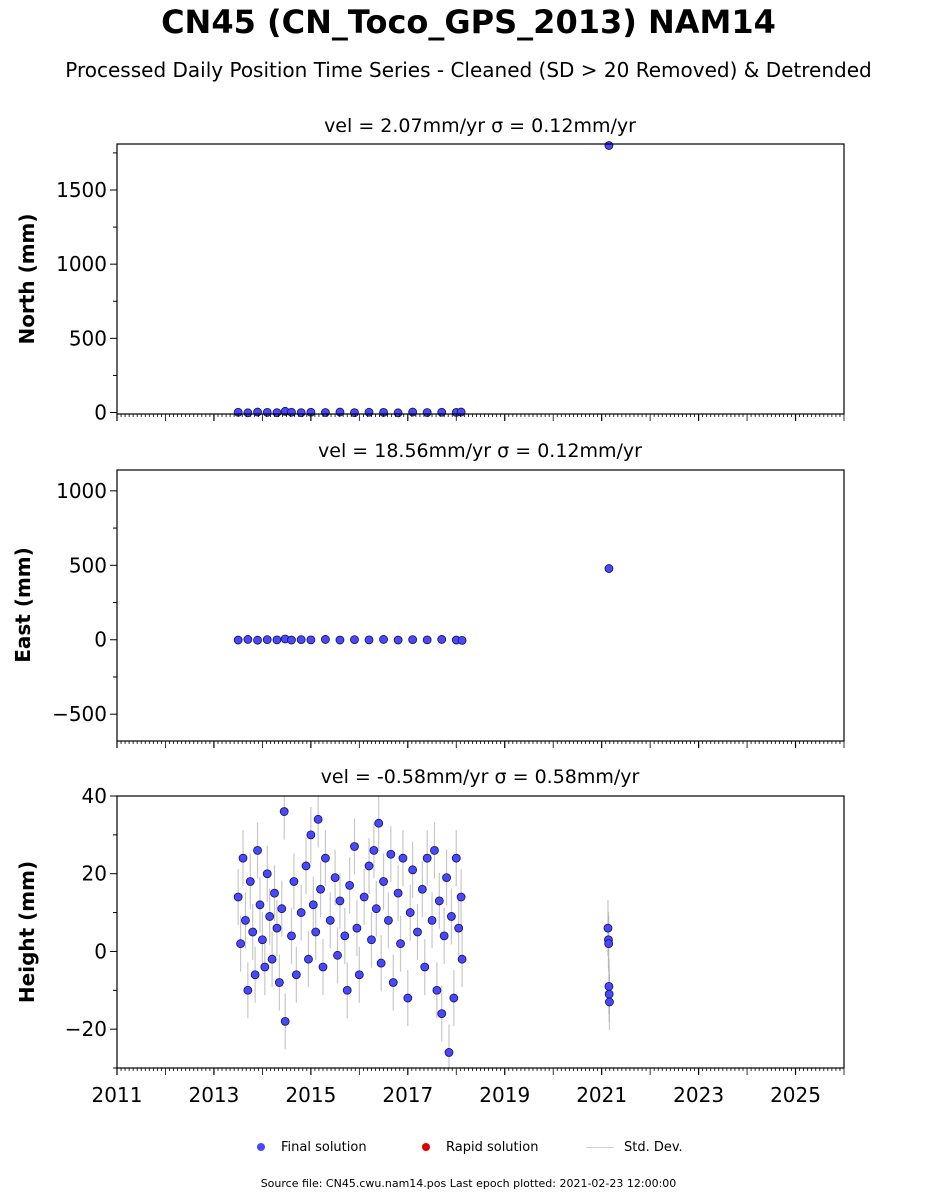 This screenshot has height=1200, width=937. Describe the element at coordinates (795, 1095) in the screenshot. I see `x-tick-label: 2025` at that location.